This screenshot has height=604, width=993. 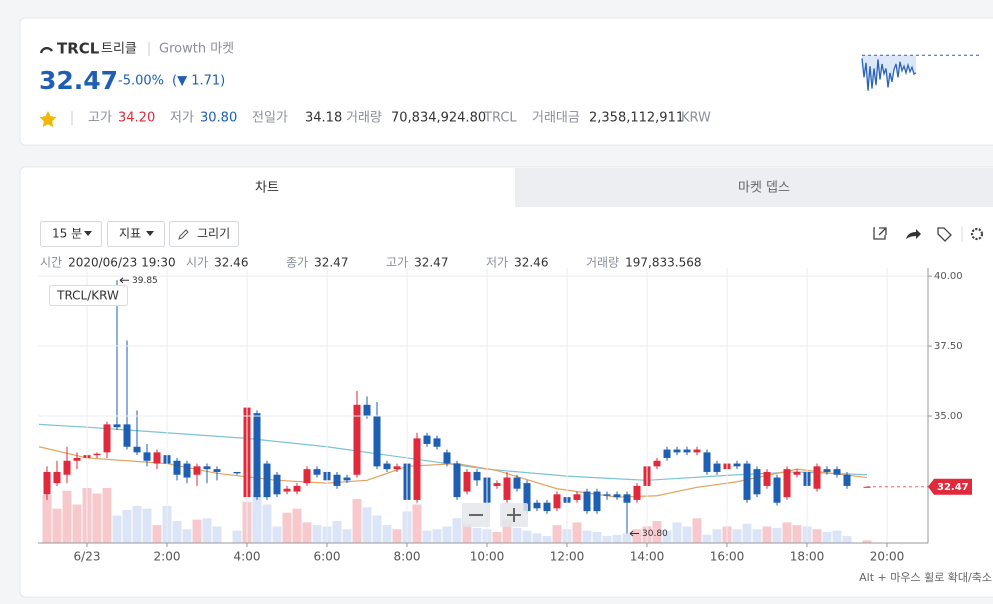 I want to click on favorite-star, so click(x=48, y=119).